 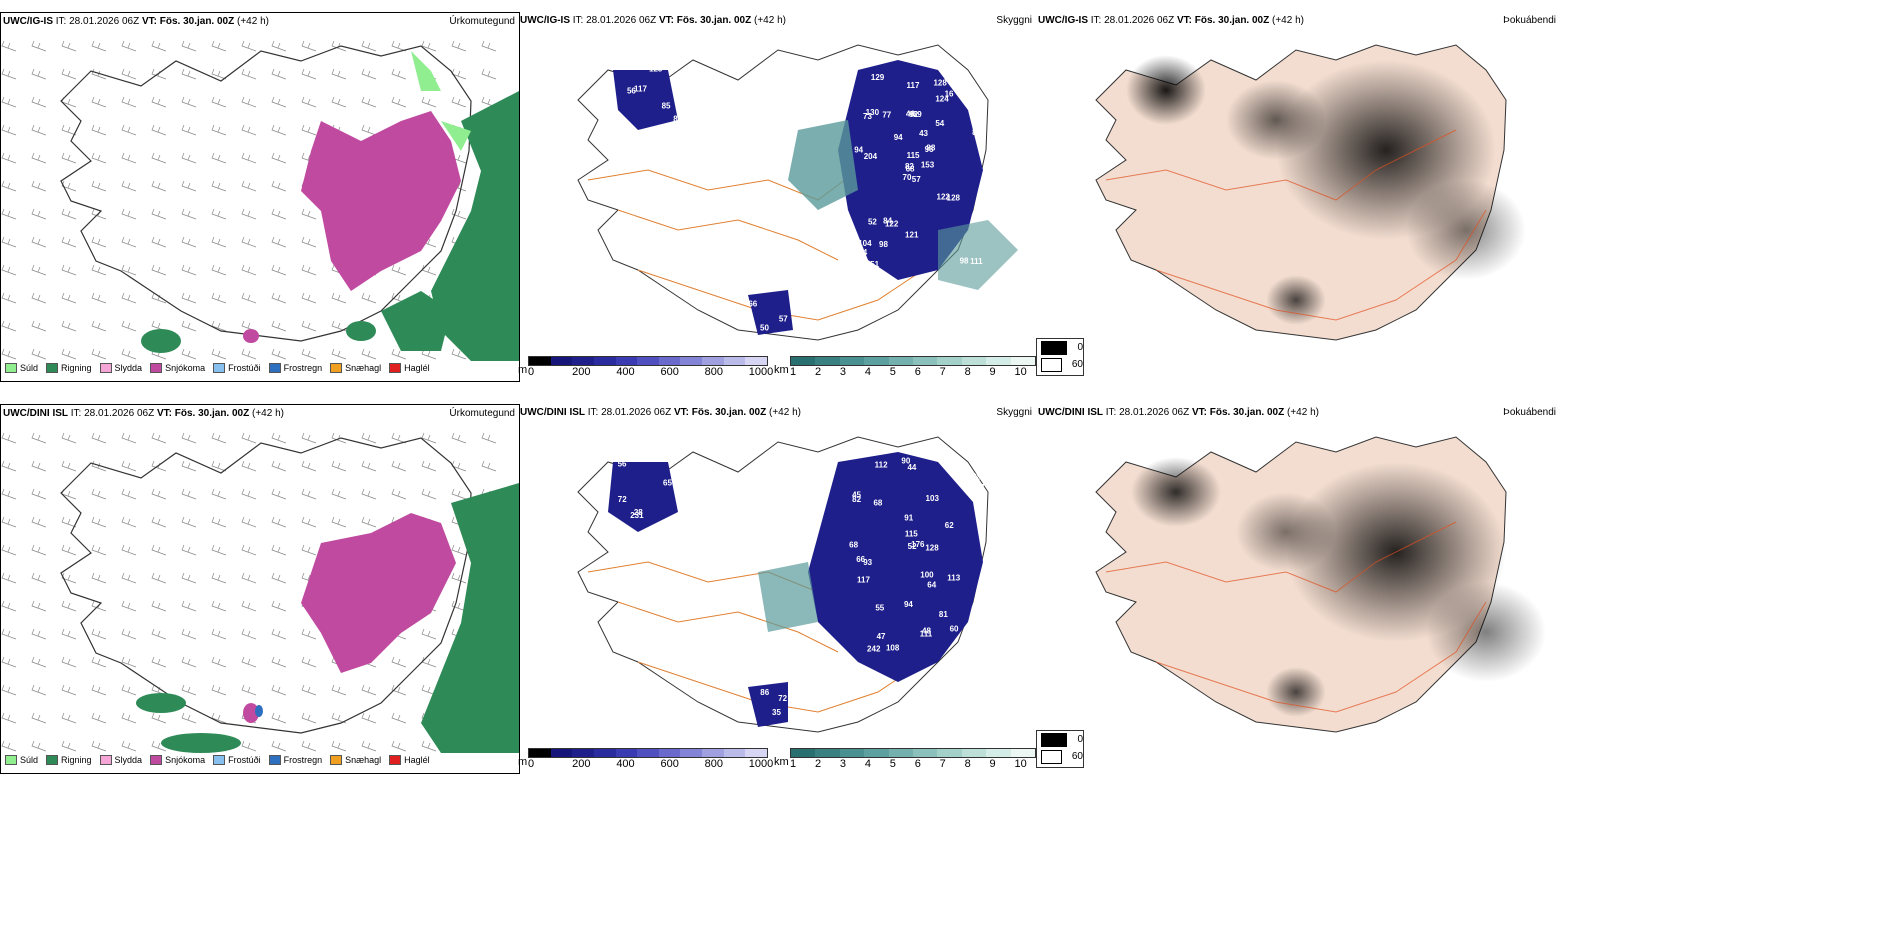 What do you see at coordinates (907, 177) in the screenshot?
I see `vis-value-label: 70` at bounding box center [907, 177].